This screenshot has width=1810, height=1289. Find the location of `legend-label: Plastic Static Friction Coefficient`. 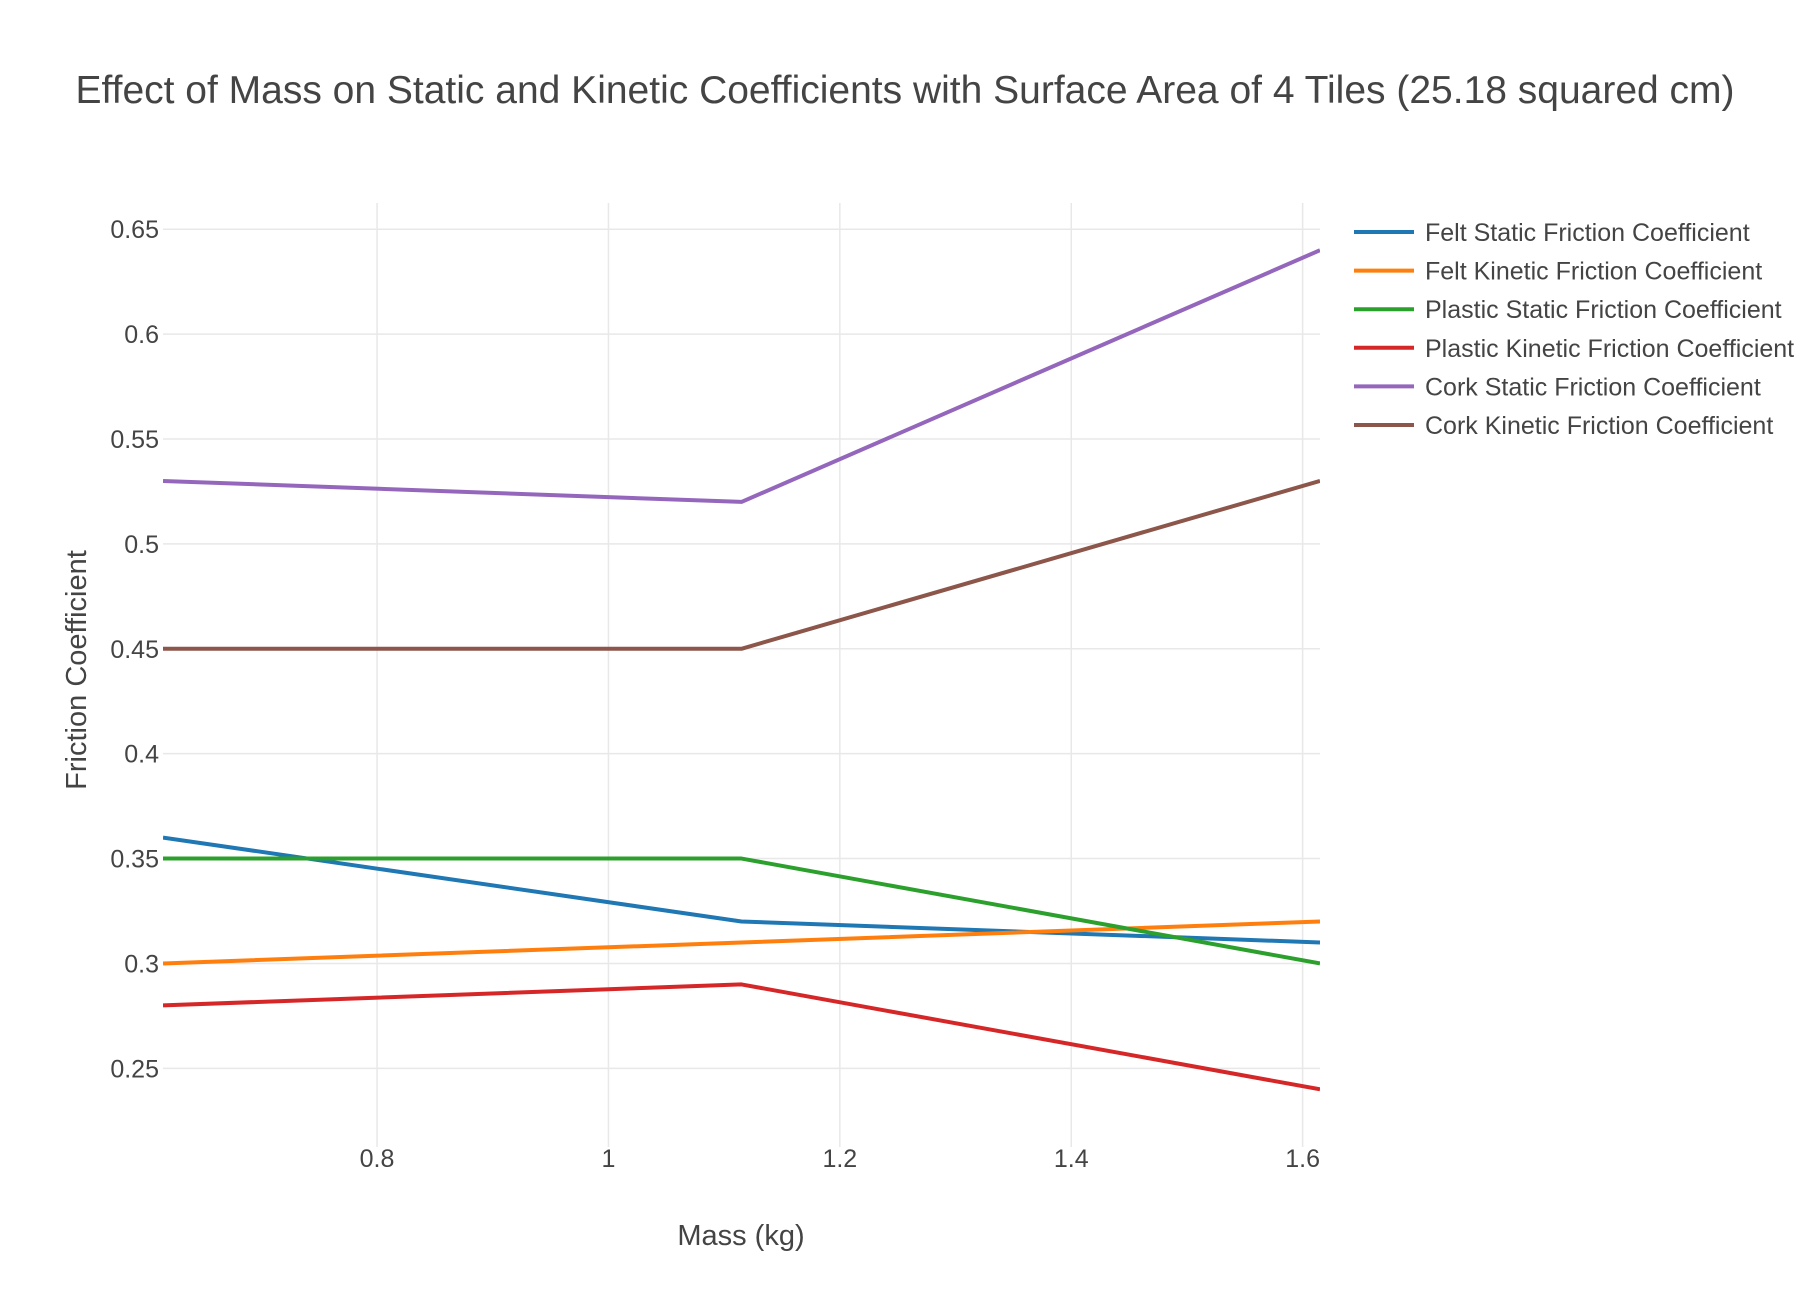

legend-label: Plastic Static Friction Coefficient is located at coordinates (1603, 310).